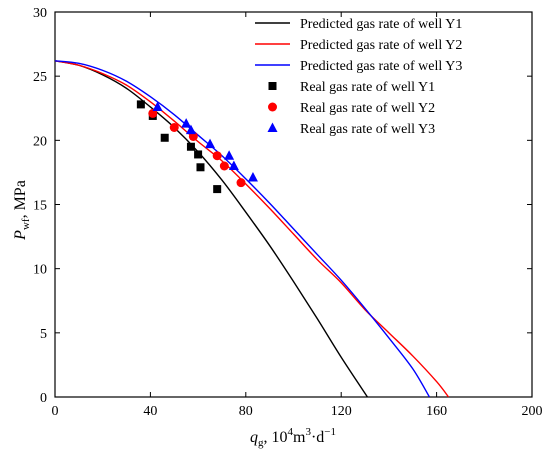 The width and height of the screenshot is (550, 456). Describe the element at coordinates (40, 13) in the screenshot. I see `y-tick-label: 30` at that location.